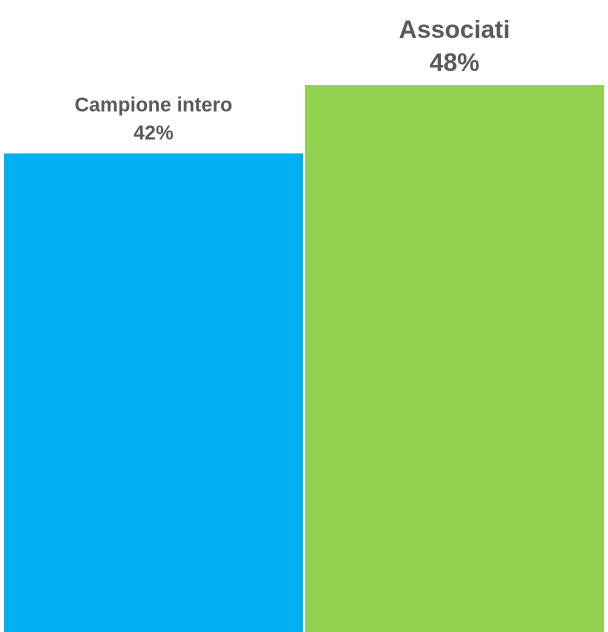 This screenshot has width=608, height=632. What do you see at coordinates (154, 105) in the screenshot?
I see `category-label: Campione intero` at bounding box center [154, 105].